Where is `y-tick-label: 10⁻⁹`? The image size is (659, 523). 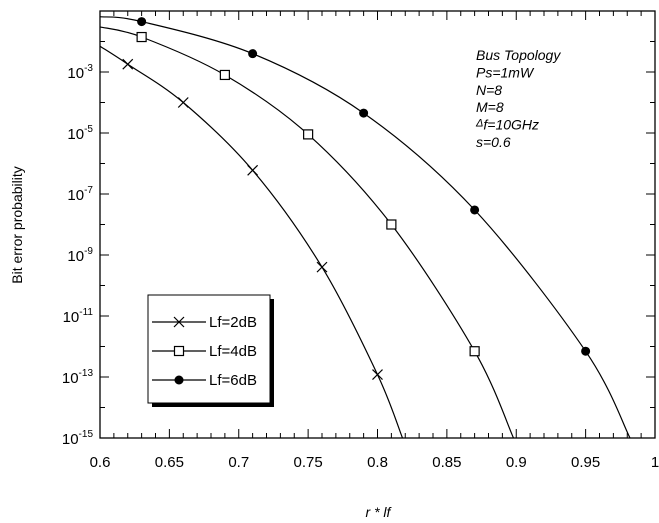
y-tick-label: 10⁻⁹ is located at coordinates (80, 255).